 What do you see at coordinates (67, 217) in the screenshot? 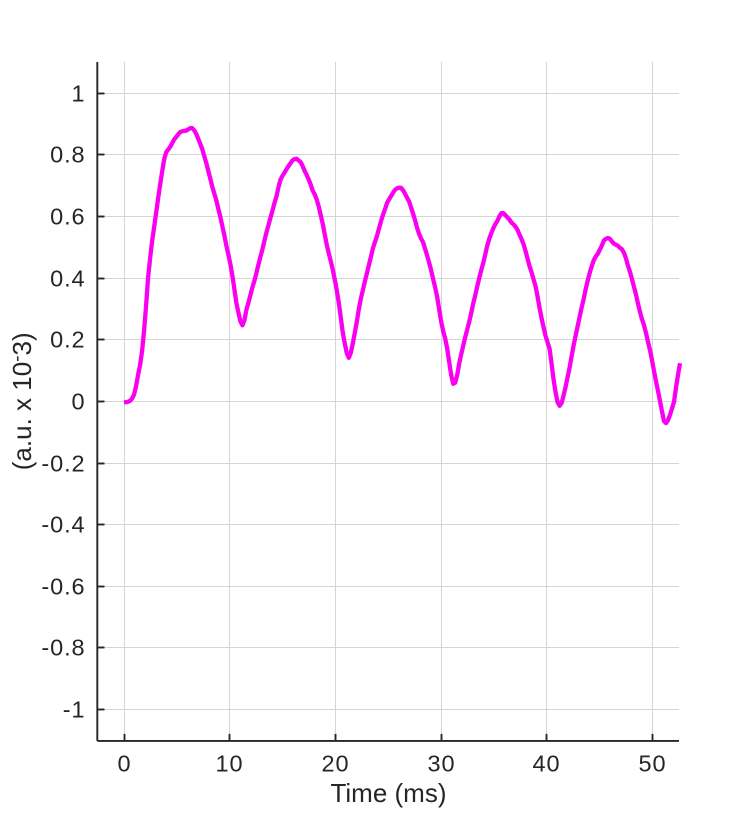
I see `svg-text: 0.6` at bounding box center [67, 217].